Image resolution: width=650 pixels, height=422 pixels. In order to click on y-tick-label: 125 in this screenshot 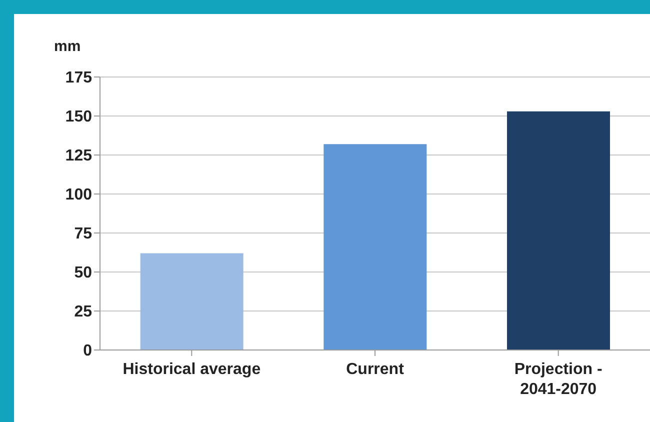, I will do `click(78, 156)`.